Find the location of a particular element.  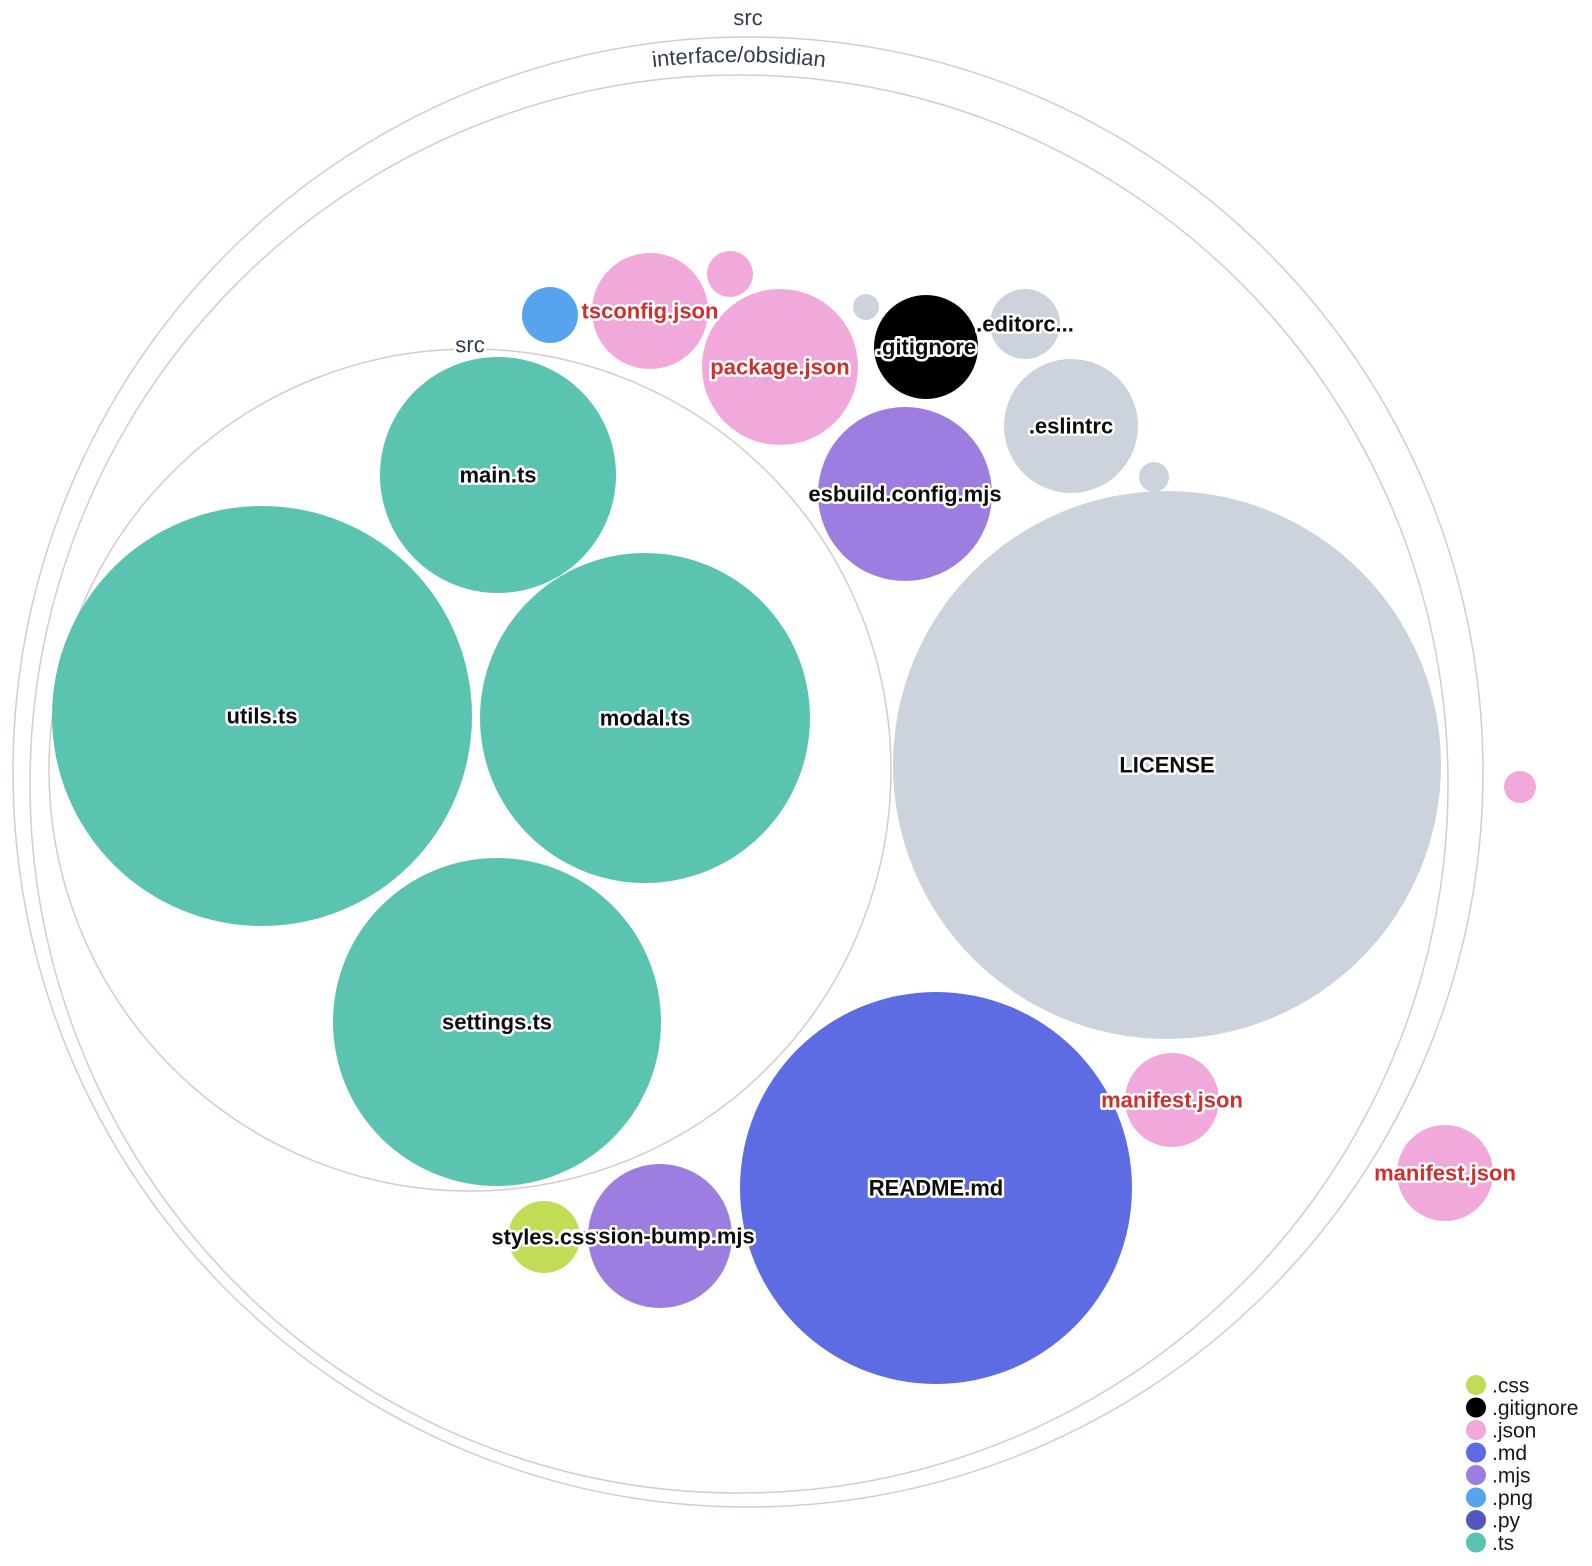

legend-dot-py is located at coordinates (1476, 1520).